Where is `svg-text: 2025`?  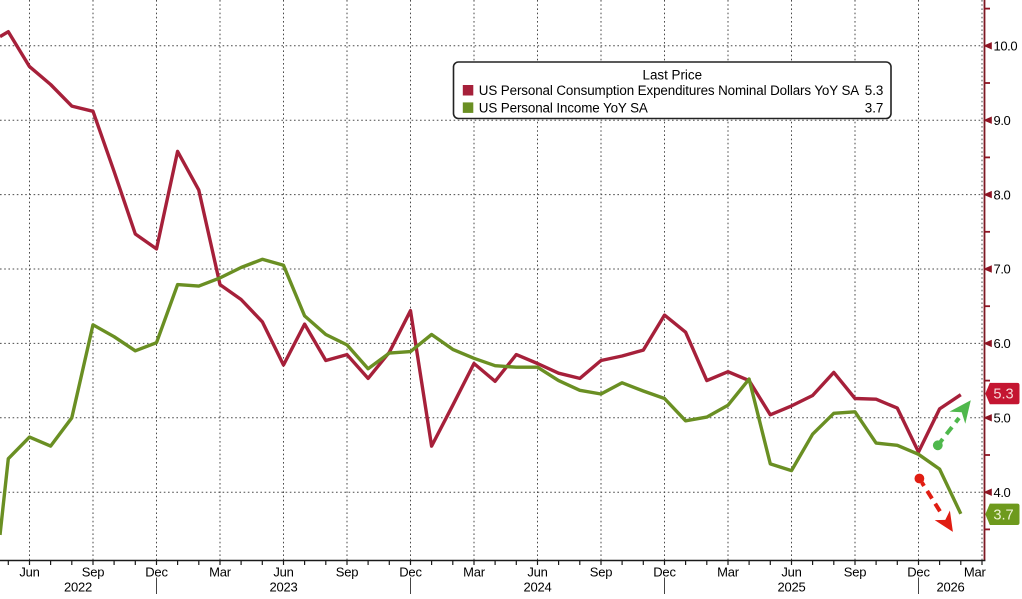
svg-text: 2025 is located at coordinates (791, 587).